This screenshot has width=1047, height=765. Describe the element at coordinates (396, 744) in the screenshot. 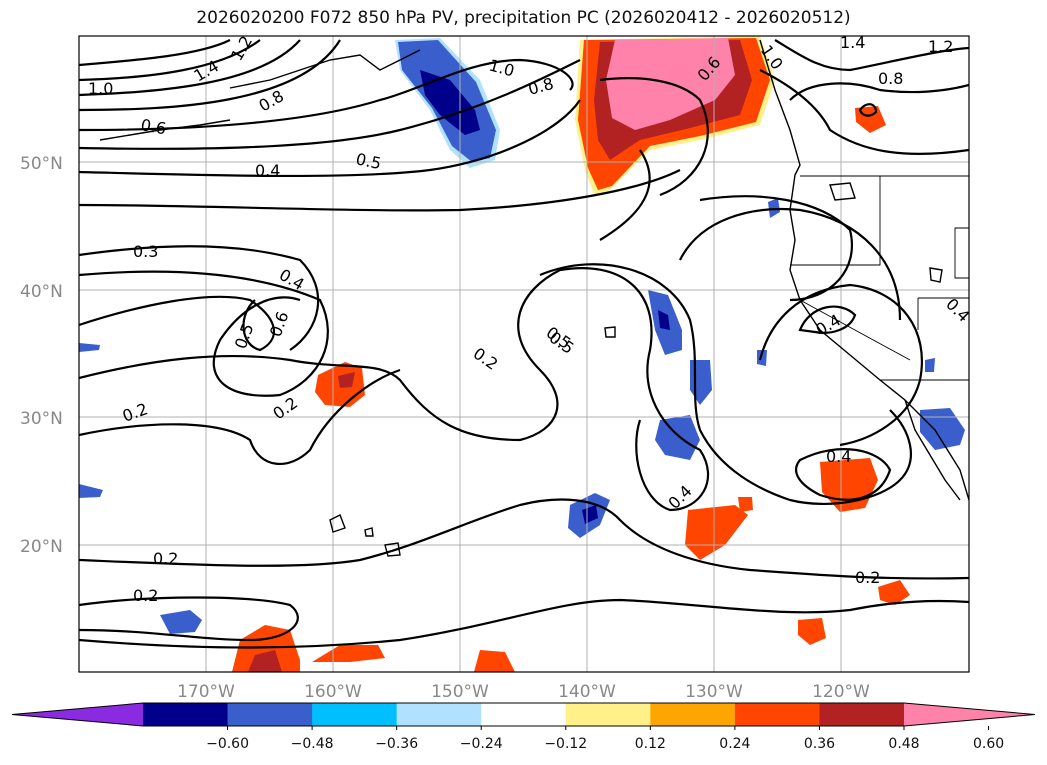

I see `colorbar-tick-label: −0.36` at that location.